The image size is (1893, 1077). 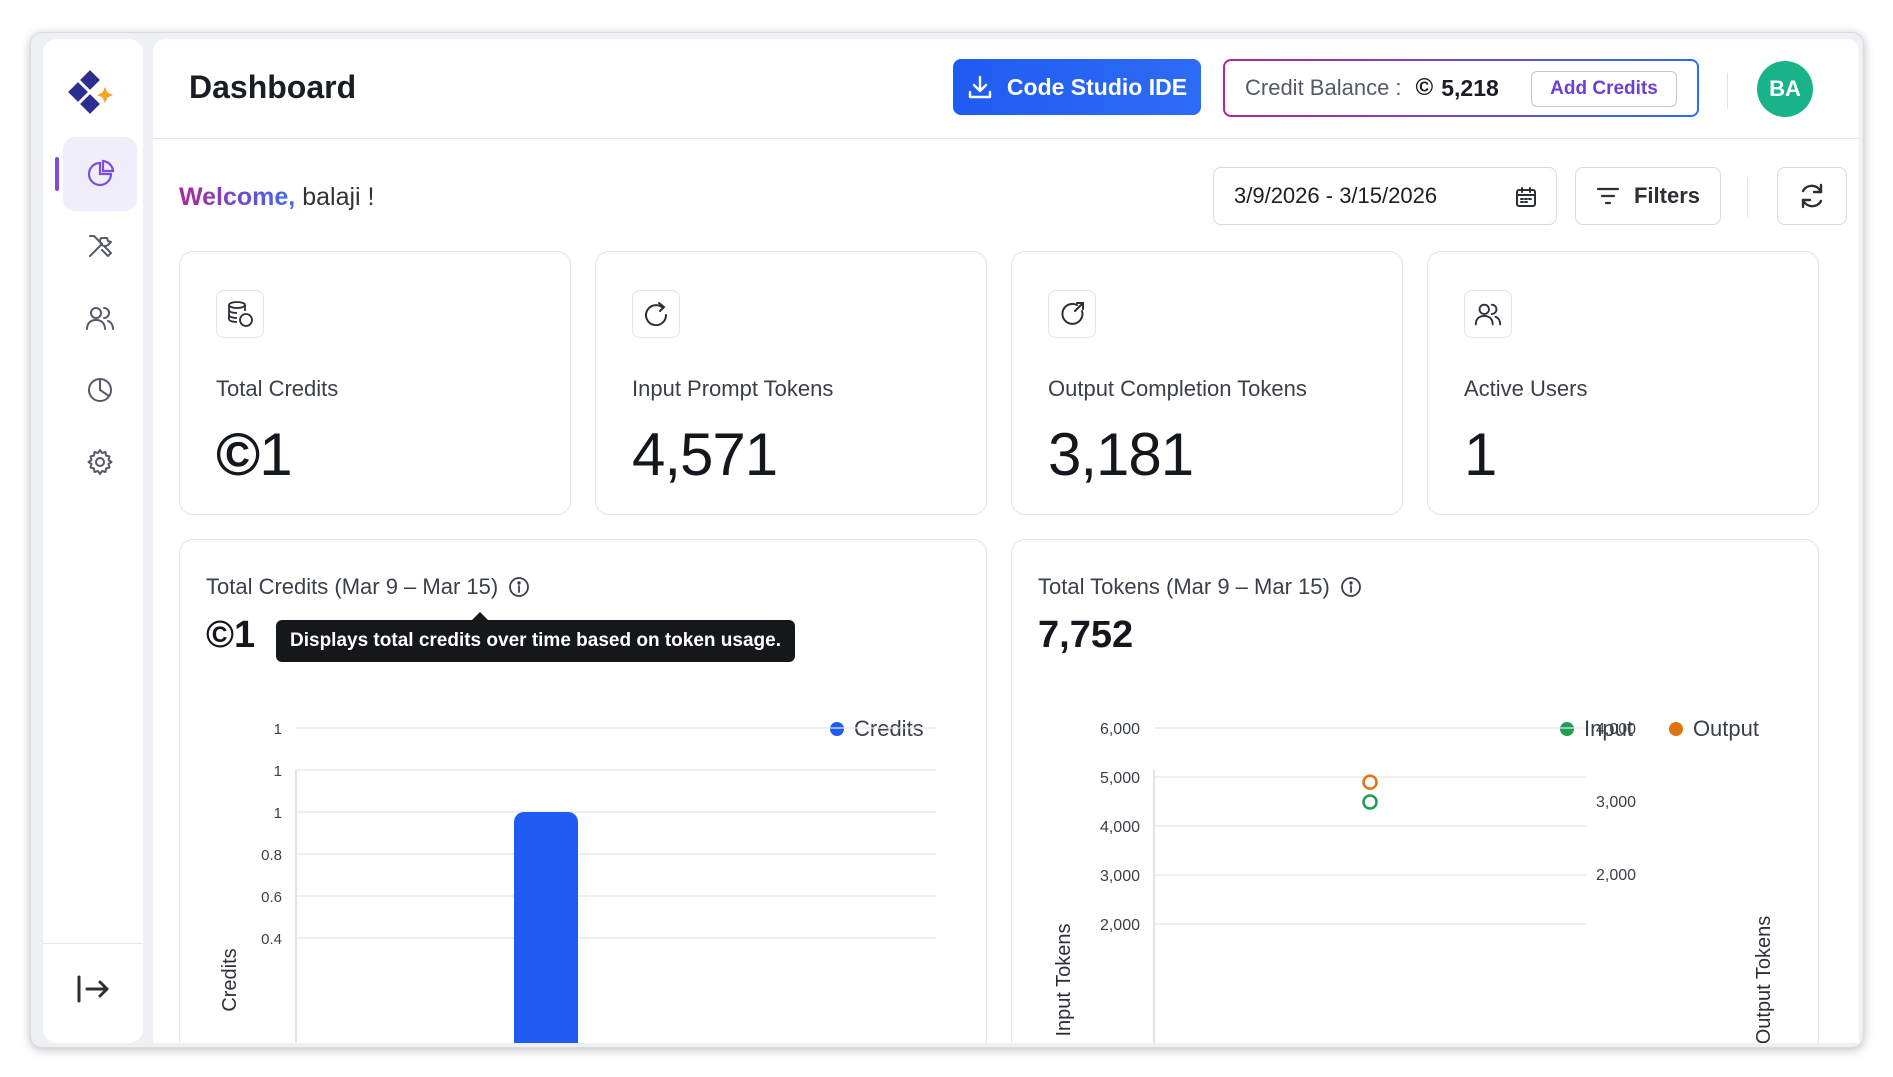 I want to click on refresh-button, so click(x=1812, y=196).